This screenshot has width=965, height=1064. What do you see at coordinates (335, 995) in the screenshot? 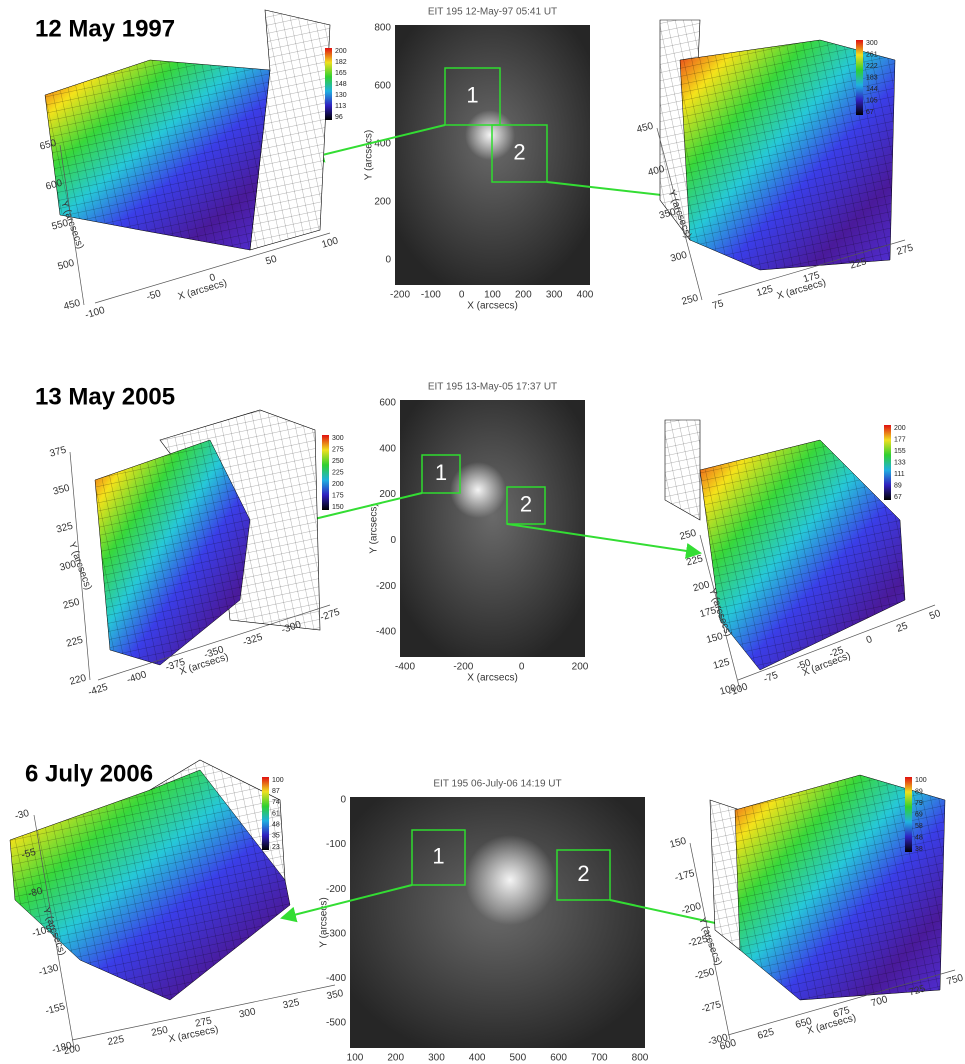
I see `x-tick-label: 350` at bounding box center [335, 995].